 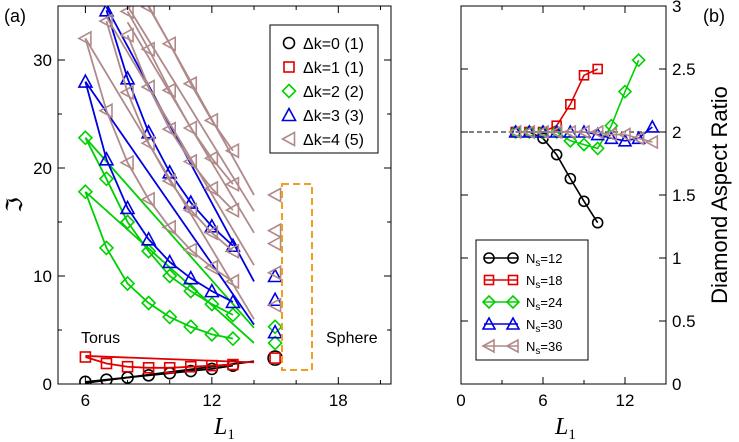 What do you see at coordinates (180, 97) in the screenshot?
I see `series-4-curve-3-path` at bounding box center [180, 97].